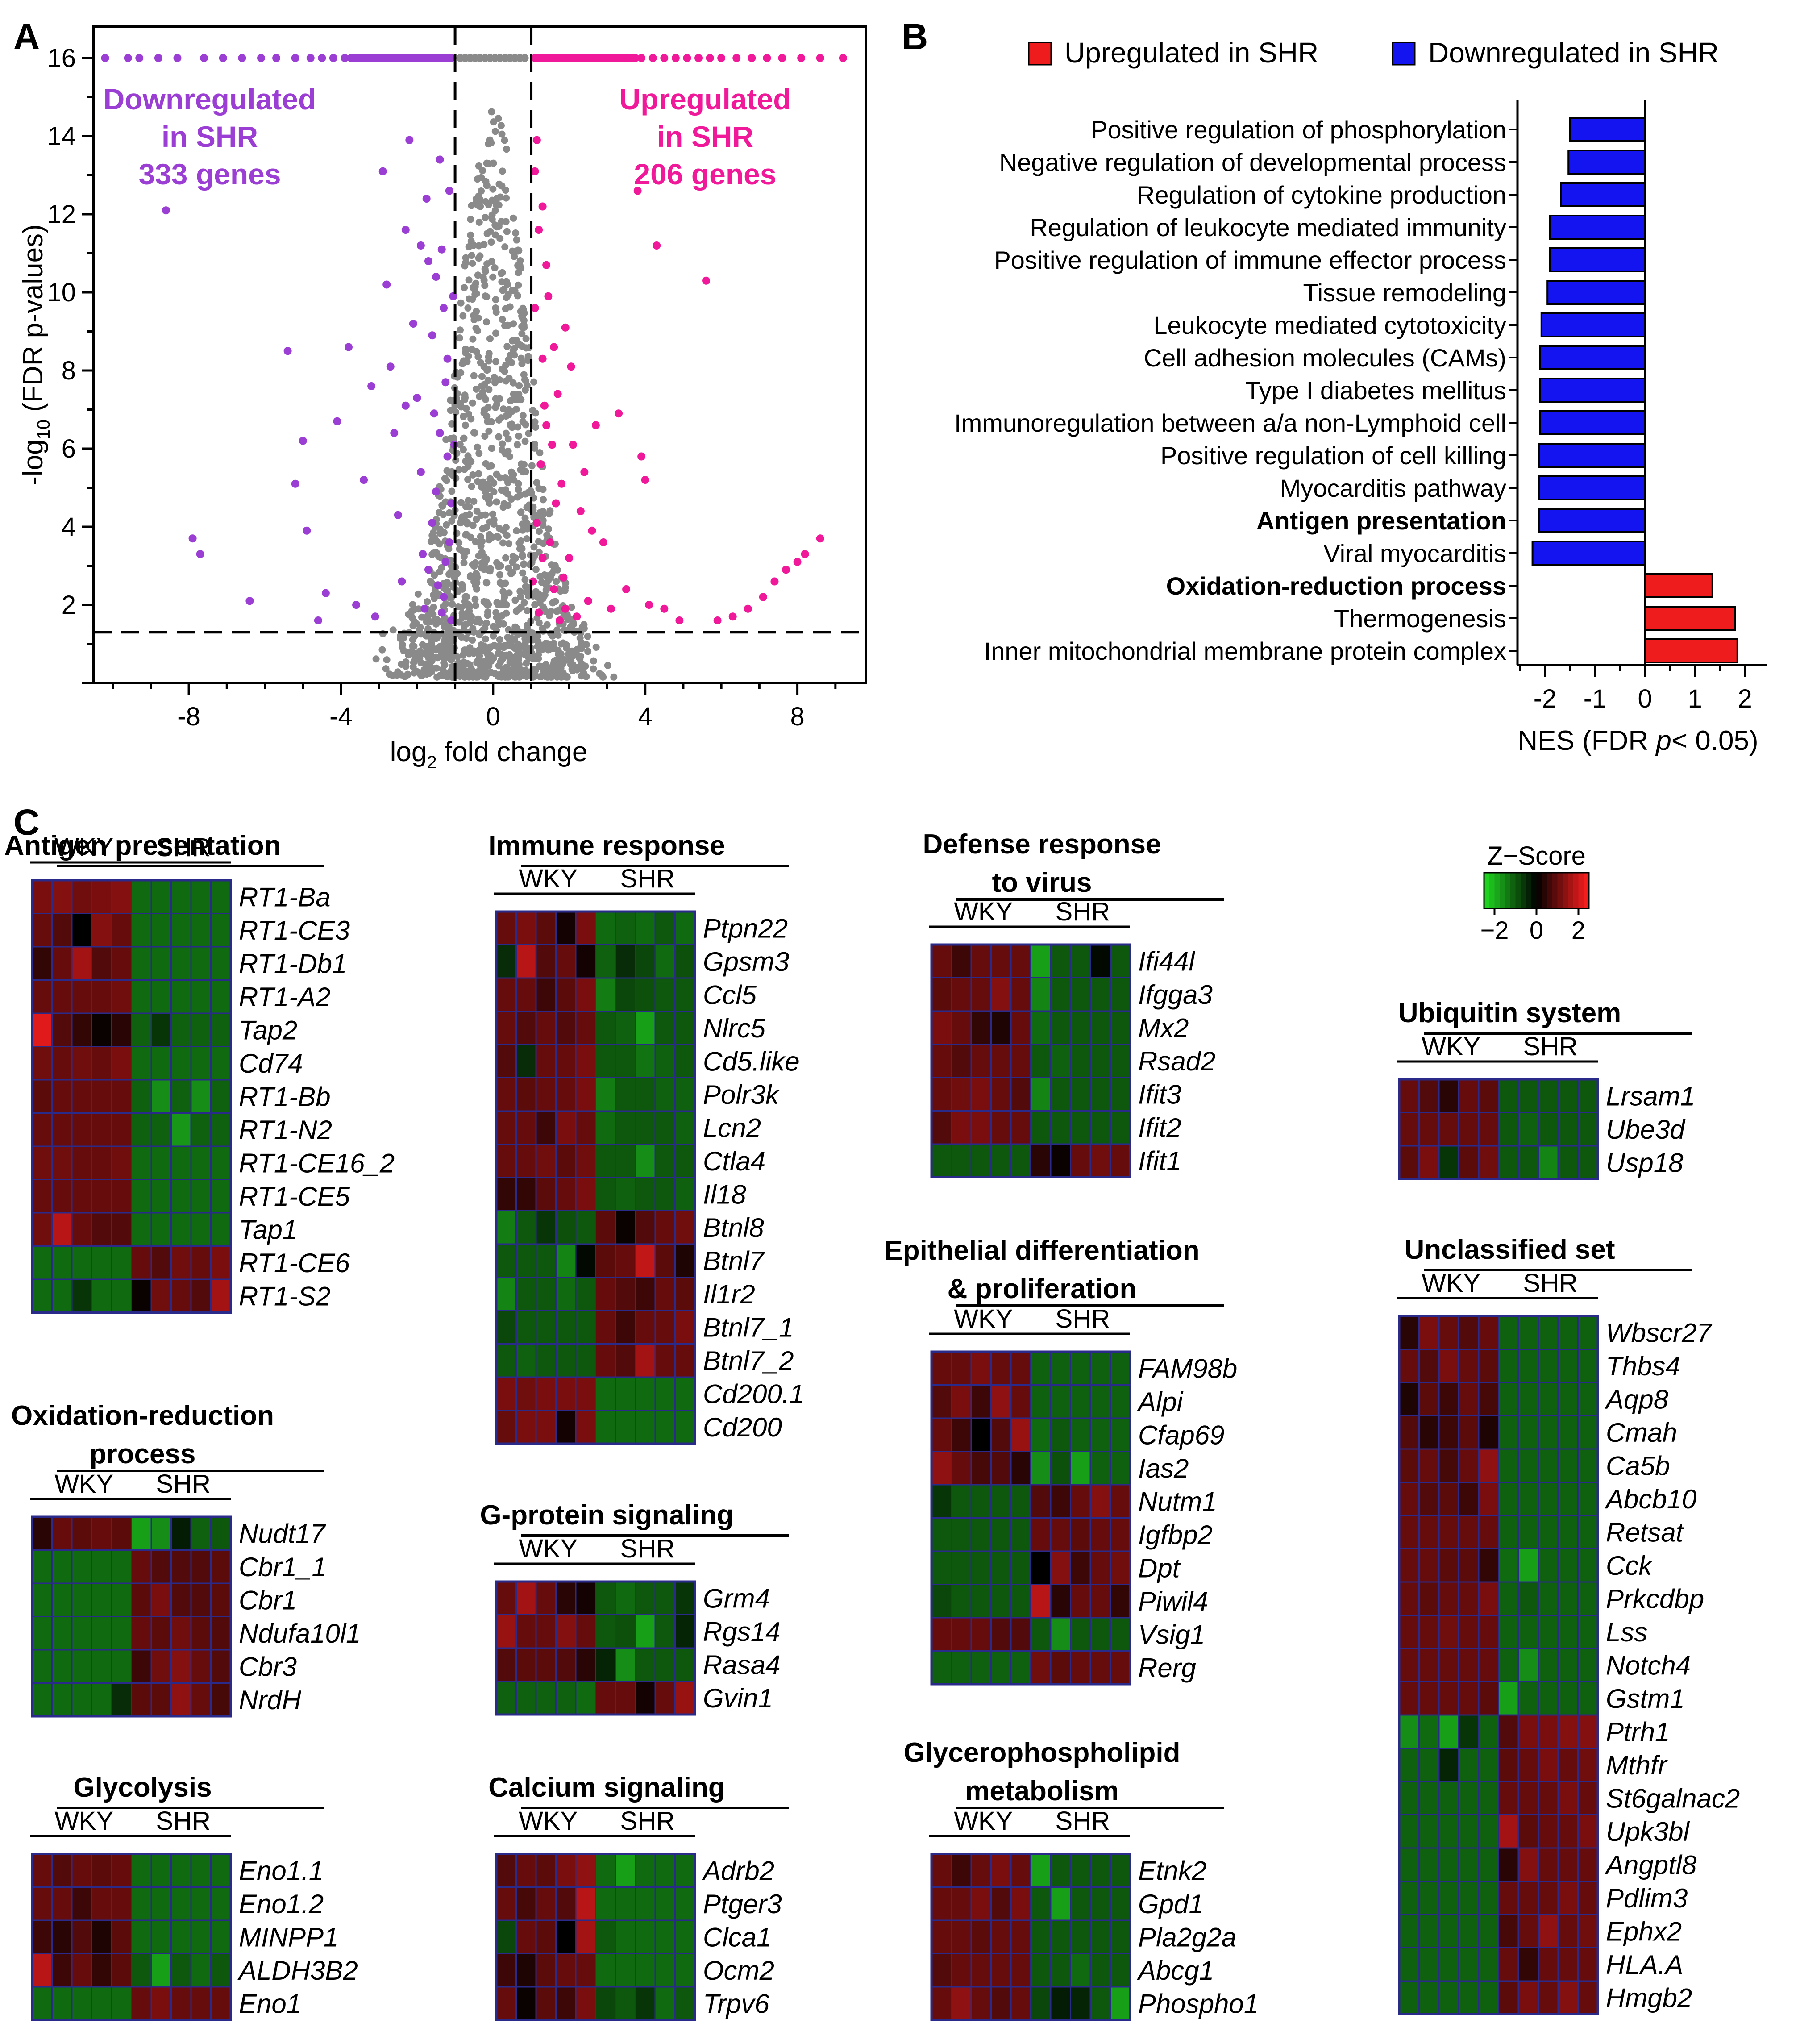  What do you see at coordinates (1487, 890) in the screenshot?
I see `colorbar-segment` at bounding box center [1487, 890].